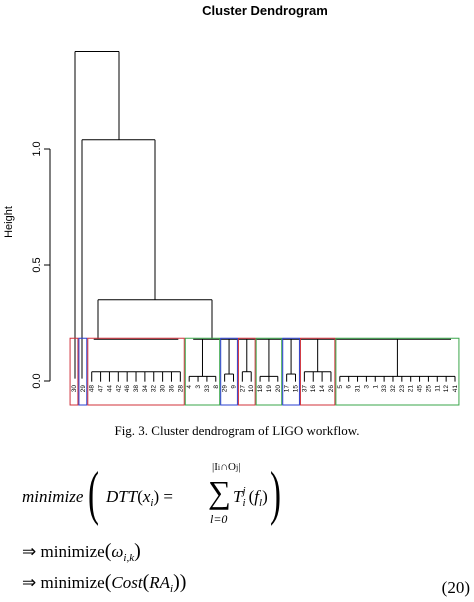 The width and height of the screenshot is (474, 602). What do you see at coordinates (420, 389) in the screenshot?
I see `leaf-label: 45` at bounding box center [420, 389].